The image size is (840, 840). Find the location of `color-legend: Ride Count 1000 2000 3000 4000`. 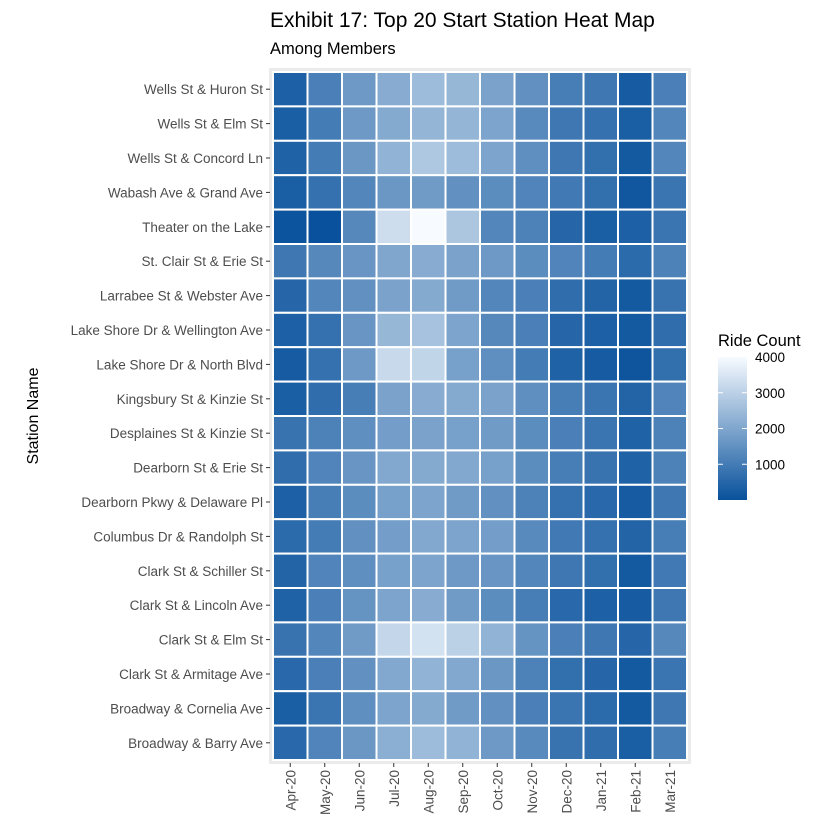

color-legend: Ride Count 1000 2000 3000 4000 is located at coordinates (759, 416).